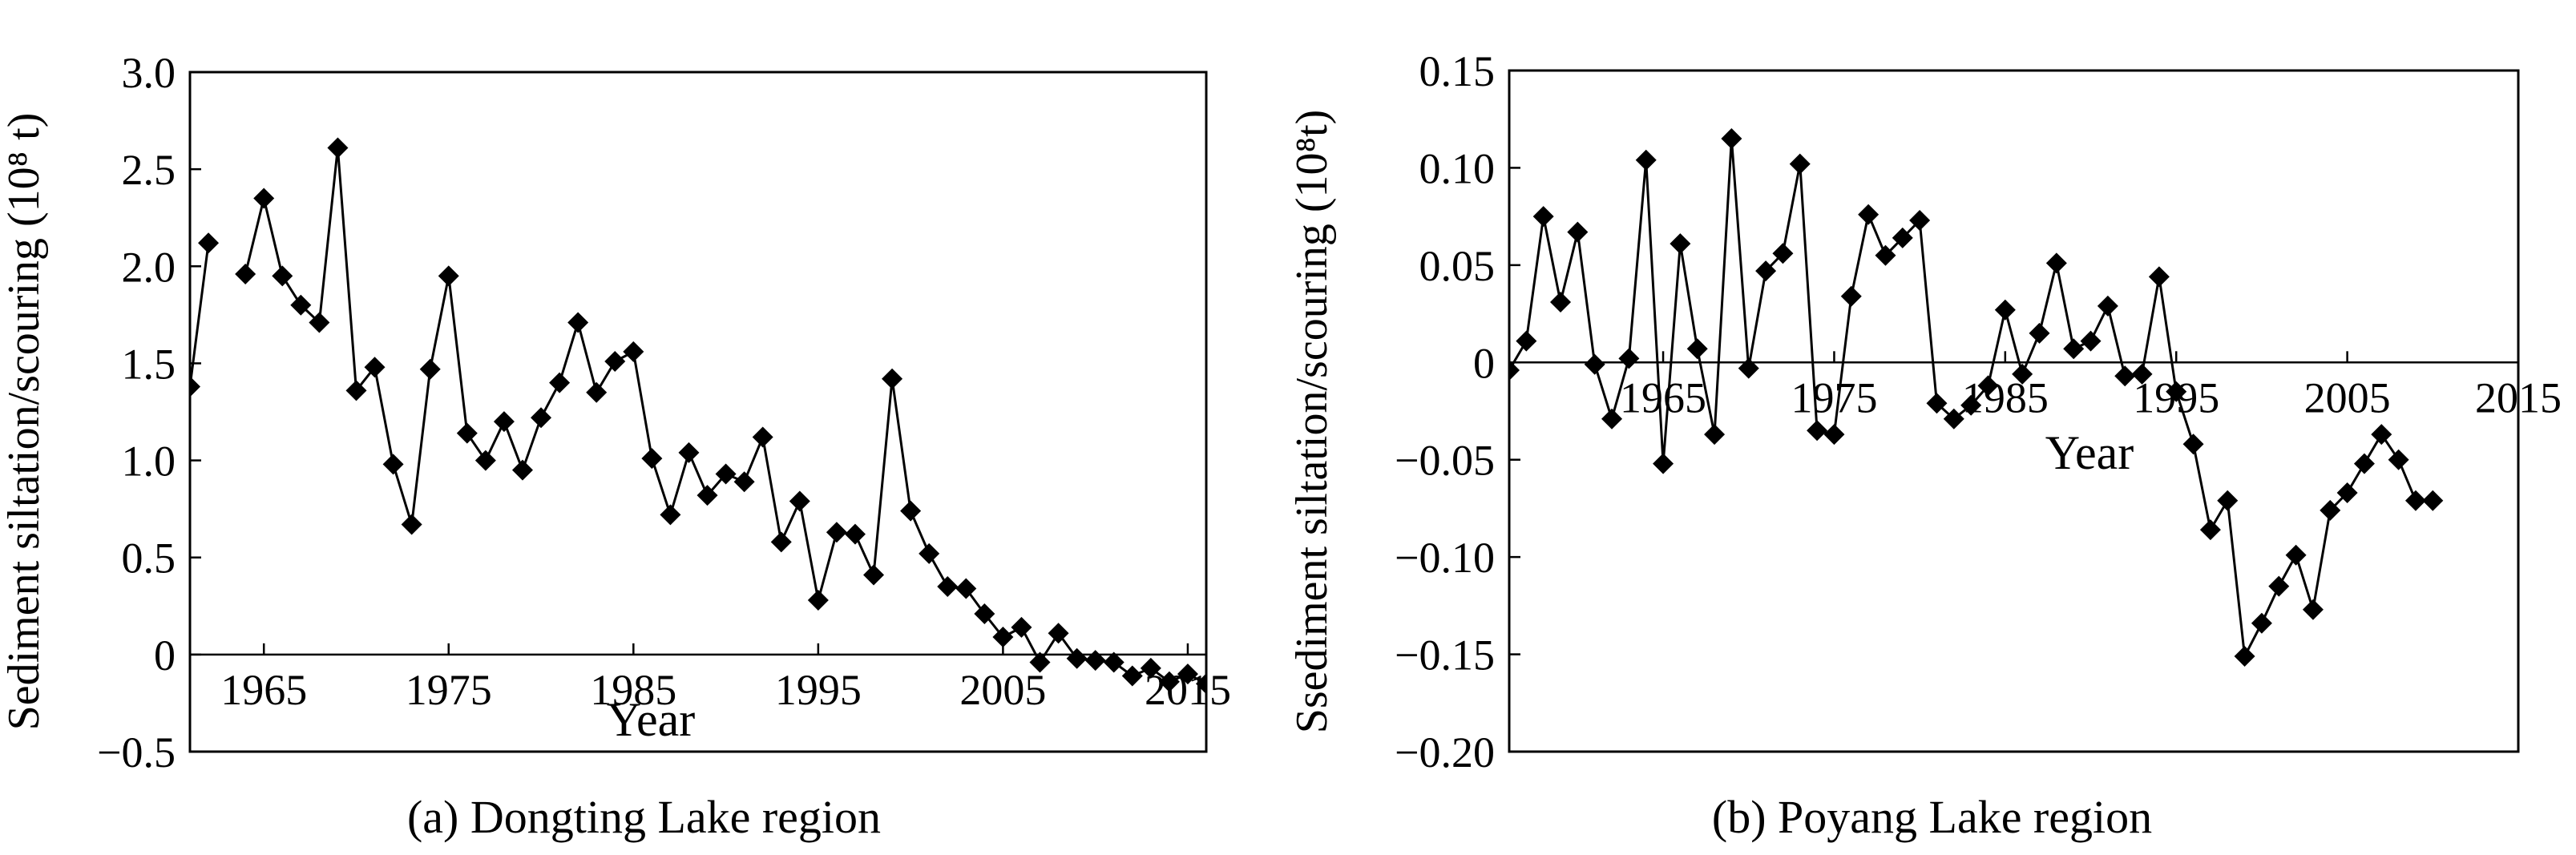  What do you see at coordinates (1313, 422) in the screenshot?
I see `y-axis-title: Ssediment siltation/scouring (10⁸t)` at bounding box center [1313, 422].